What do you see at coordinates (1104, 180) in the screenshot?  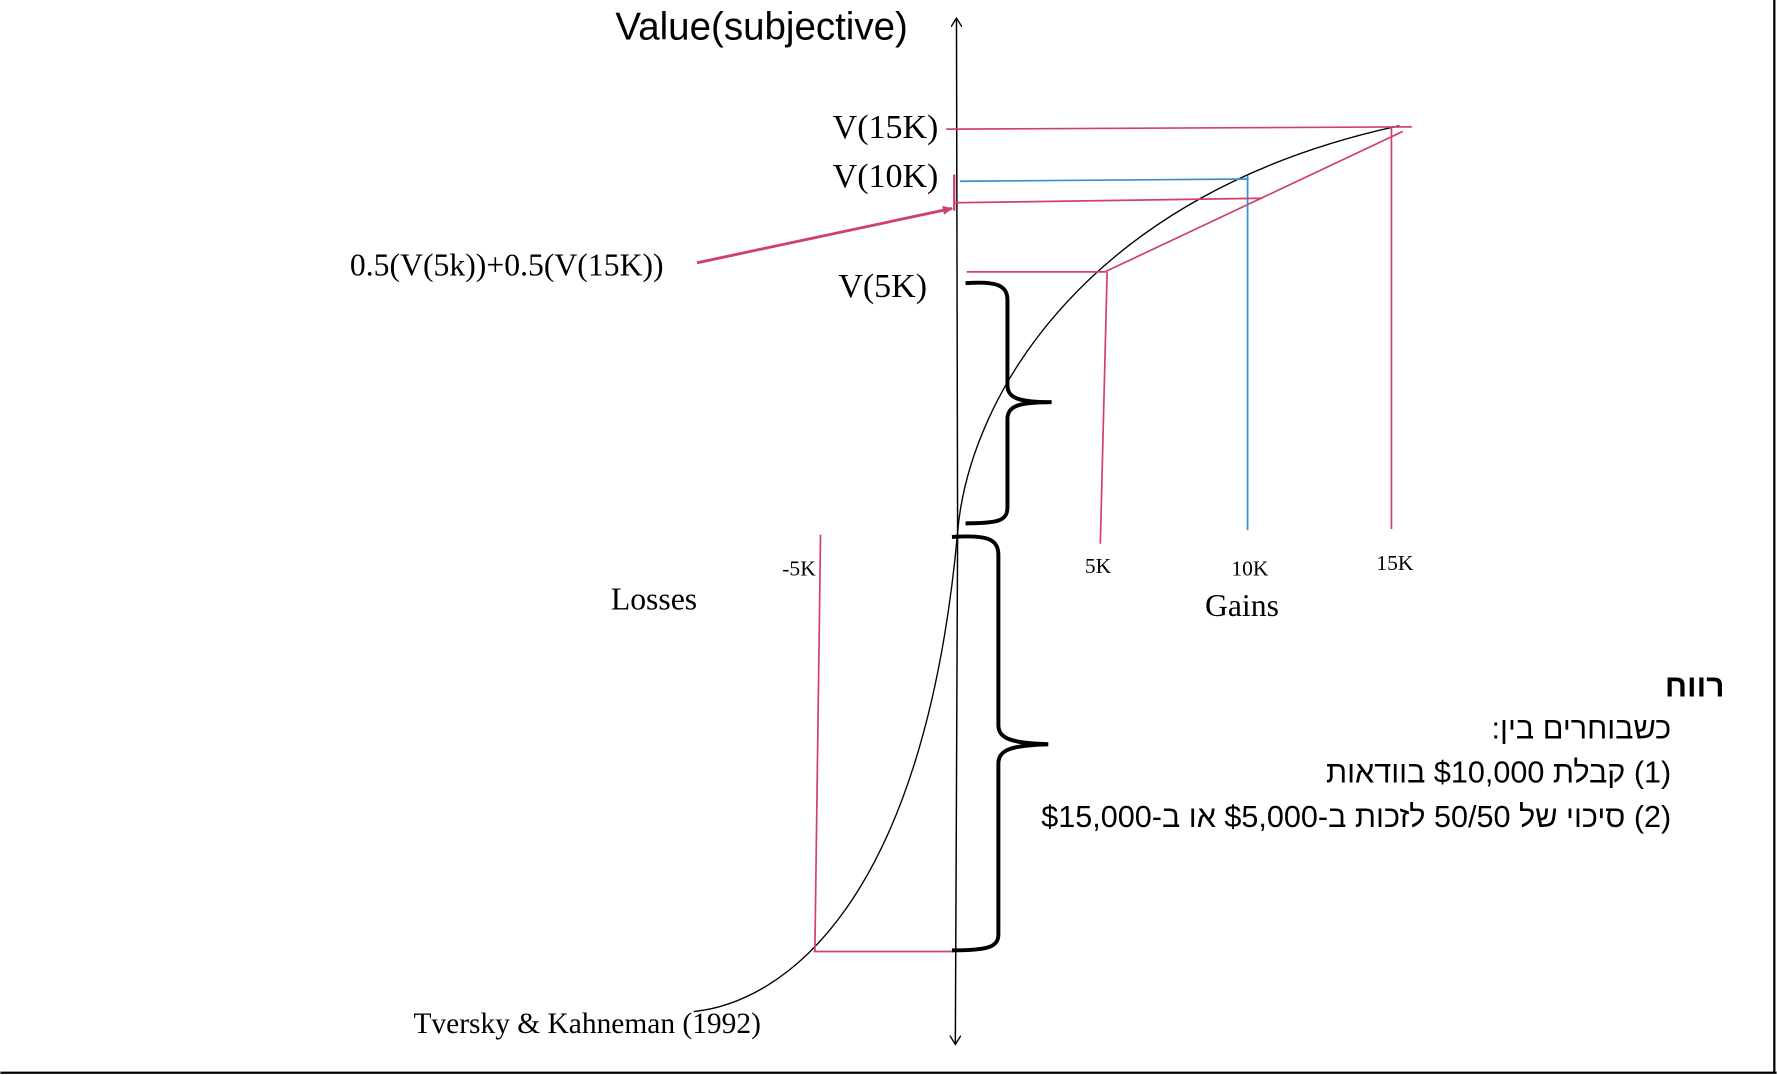 I see `v10k-guide` at bounding box center [1104, 180].